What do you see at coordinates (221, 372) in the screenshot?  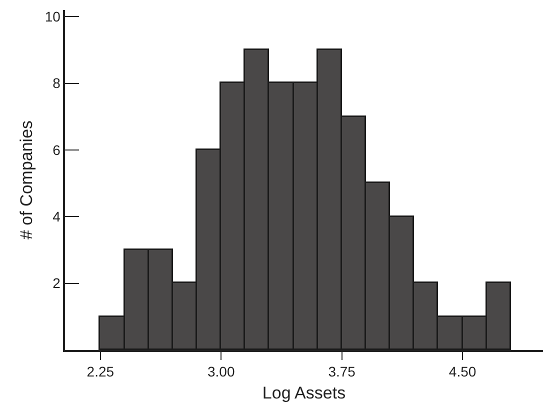 I see `x-tick-label: 3.00` at bounding box center [221, 372].